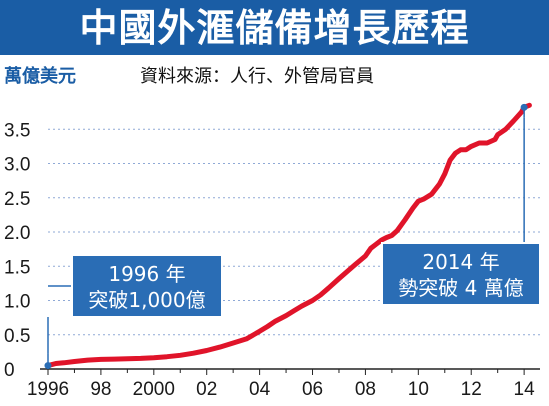  Describe the element at coordinates (40, 76) in the screenshot. I see `y-axis-label: 萬億美元` at that location.